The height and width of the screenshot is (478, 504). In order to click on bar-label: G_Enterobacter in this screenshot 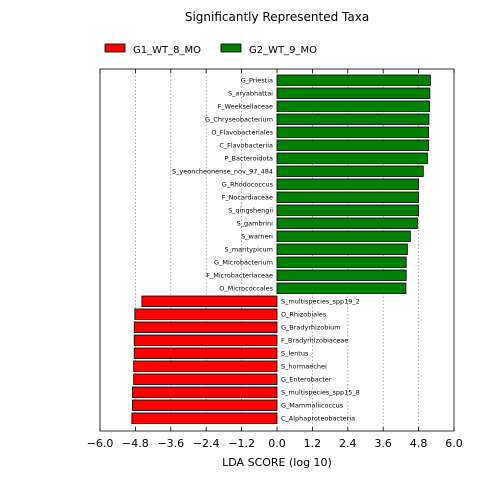, I will do `click(306, 380)`.